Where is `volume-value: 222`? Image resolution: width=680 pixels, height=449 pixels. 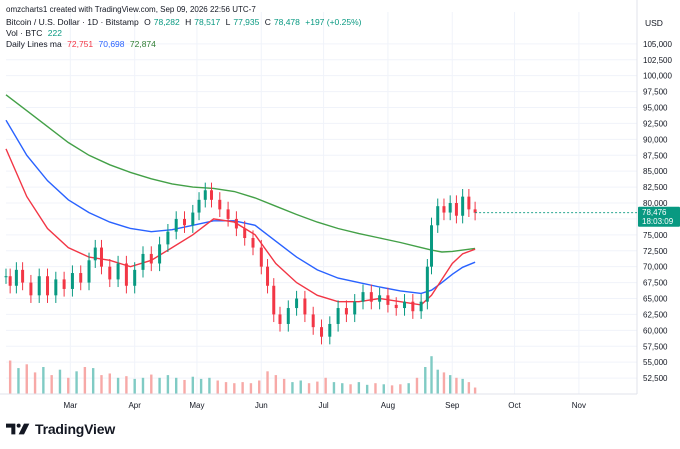
volume-value: 222 is located at coordinates (54, 33).